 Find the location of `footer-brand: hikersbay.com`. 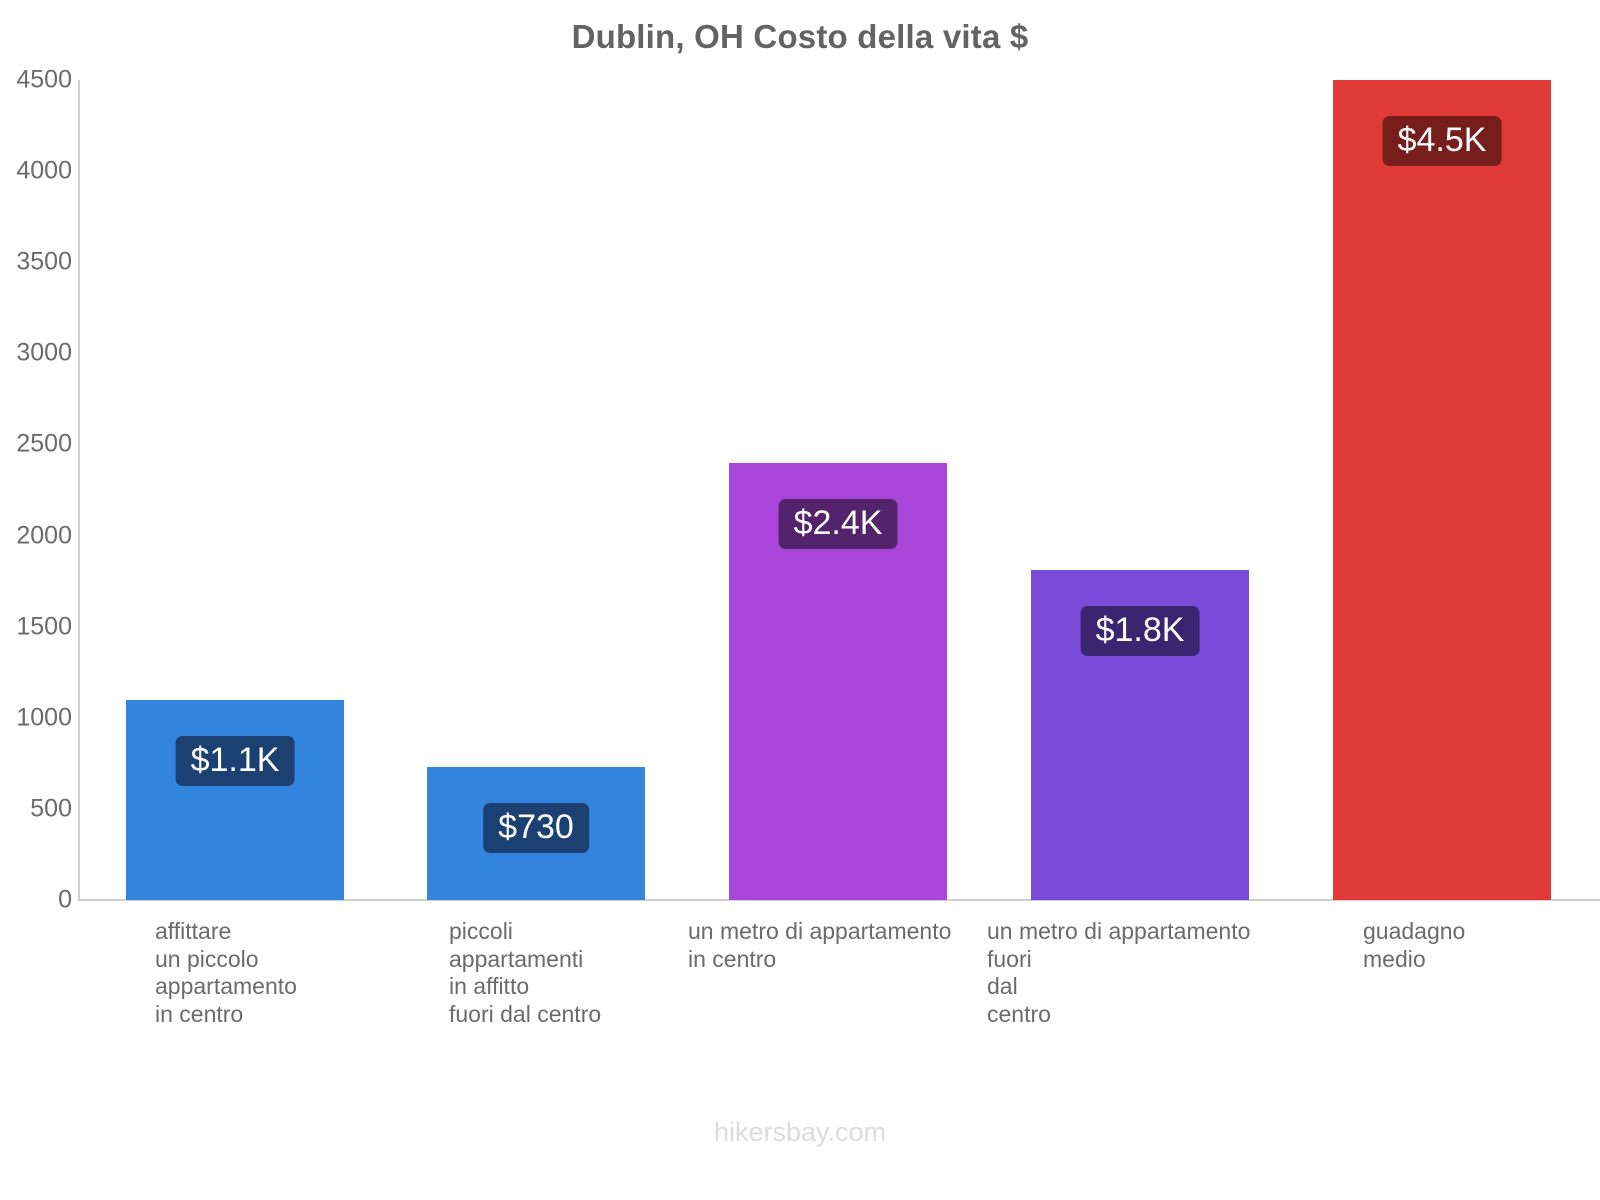

footer-brand: hikersbay.com is located at coordinates (800, 1132).